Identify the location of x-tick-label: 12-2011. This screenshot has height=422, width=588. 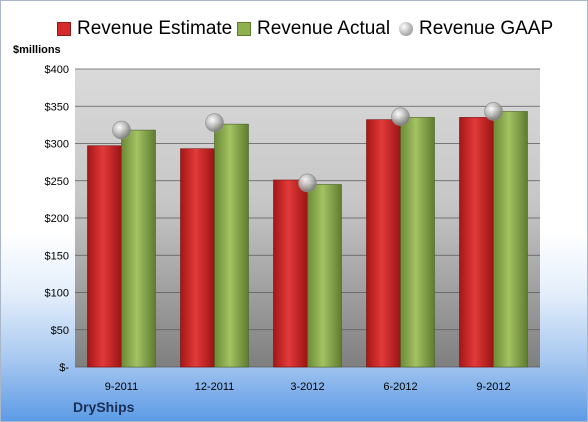
(215, 387).